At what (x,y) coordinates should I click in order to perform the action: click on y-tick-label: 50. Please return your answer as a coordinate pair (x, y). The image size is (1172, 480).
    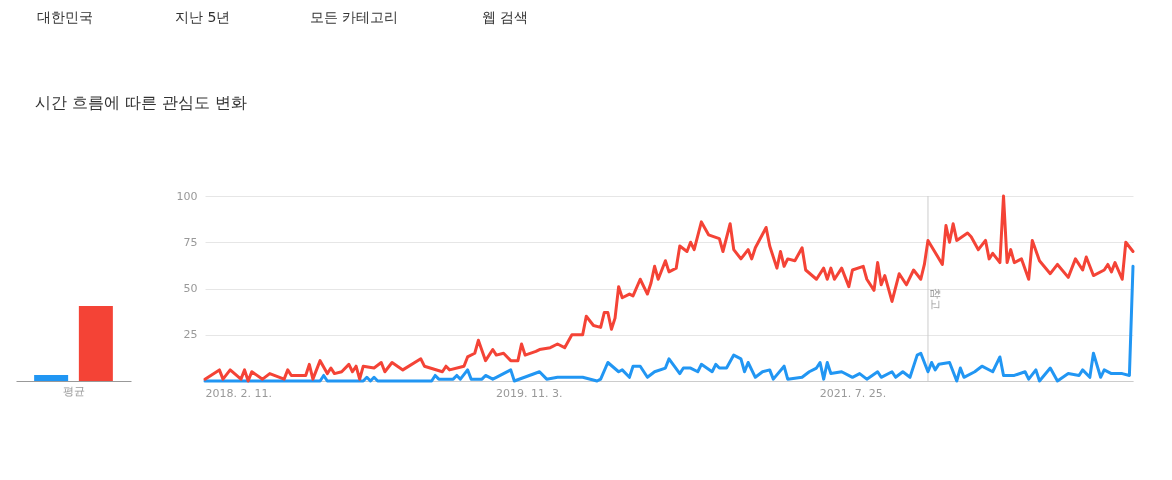
    Looking at the image, I should click on (190, 288).